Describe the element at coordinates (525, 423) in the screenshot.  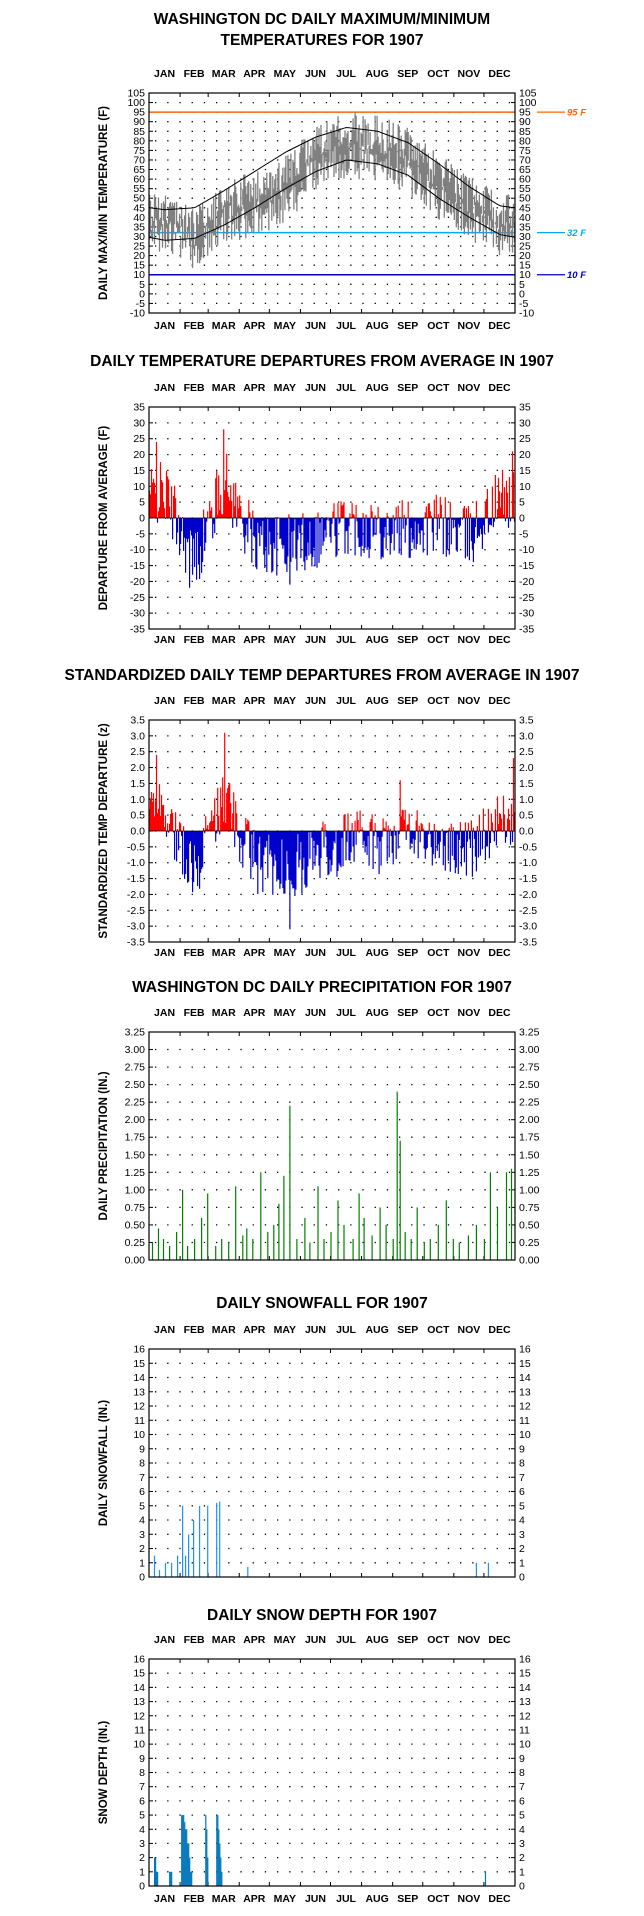
I see `dep-y-tick-right: 30` at that location.